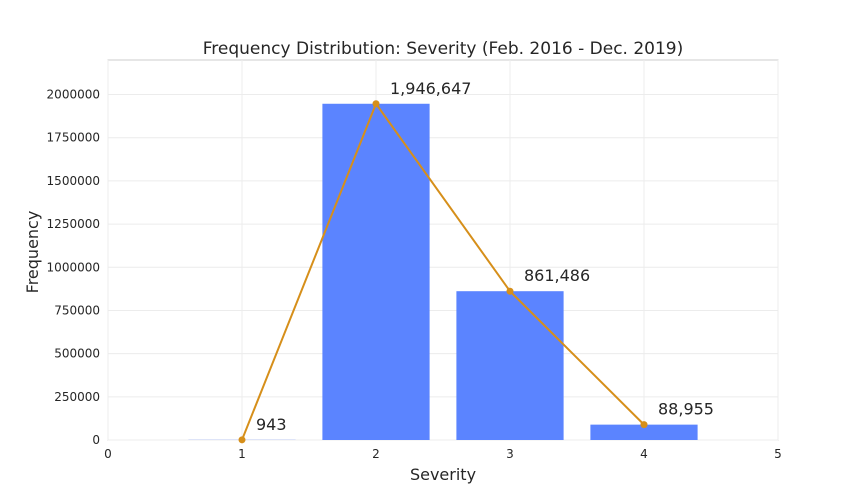  What do you see at coordinates (32, 252) in the screenshot?
I see `y-axis-label: Frequency` at bounding box center [32, 252].